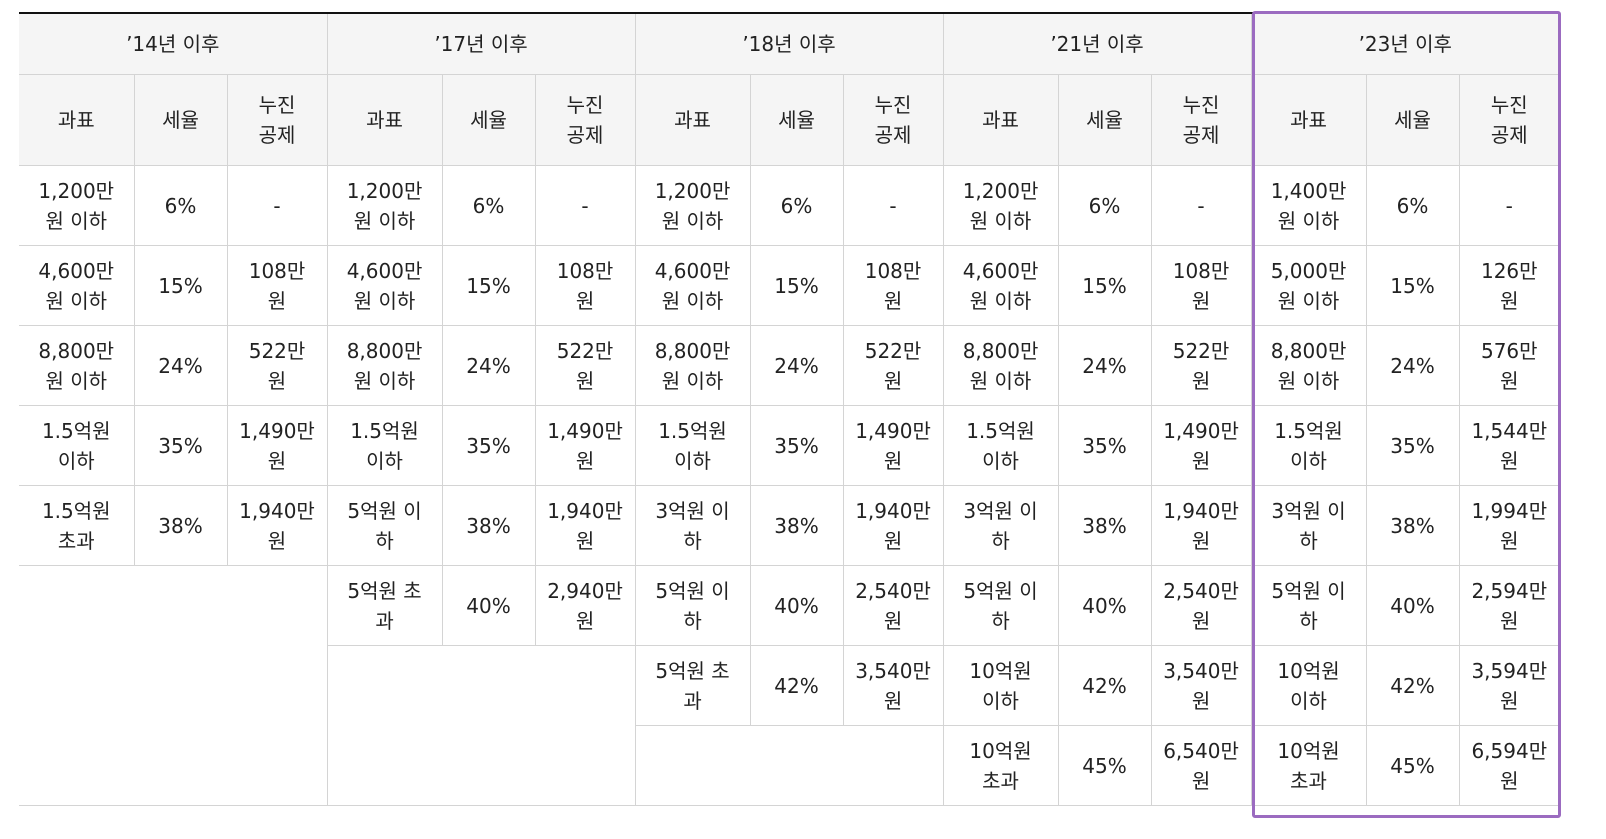  What do you see at coordinates (1509, 525) in the screenshot?
I see `deduction-cell: 1,994만 원` at bounding box center [1509, 525].